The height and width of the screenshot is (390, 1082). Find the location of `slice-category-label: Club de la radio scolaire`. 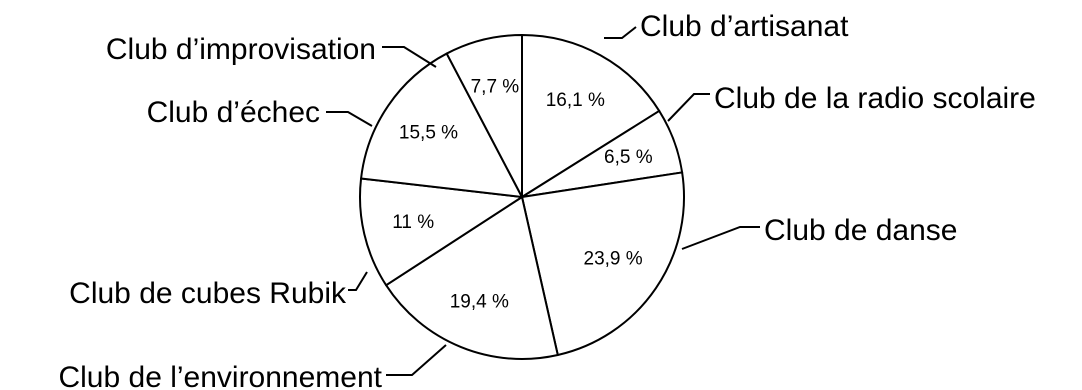

slice-category-label: Club de la radio scolaire is located at coordinates (875, 98).